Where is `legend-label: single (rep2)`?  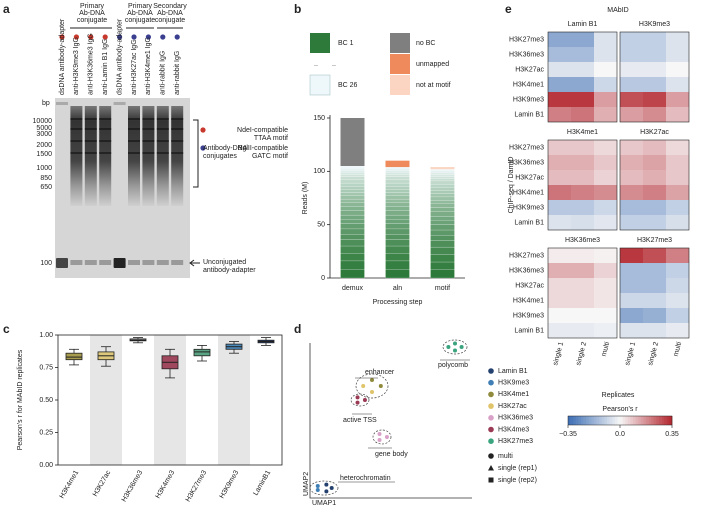 legend-label: single (rep2) is located at coordinates (517, 480).